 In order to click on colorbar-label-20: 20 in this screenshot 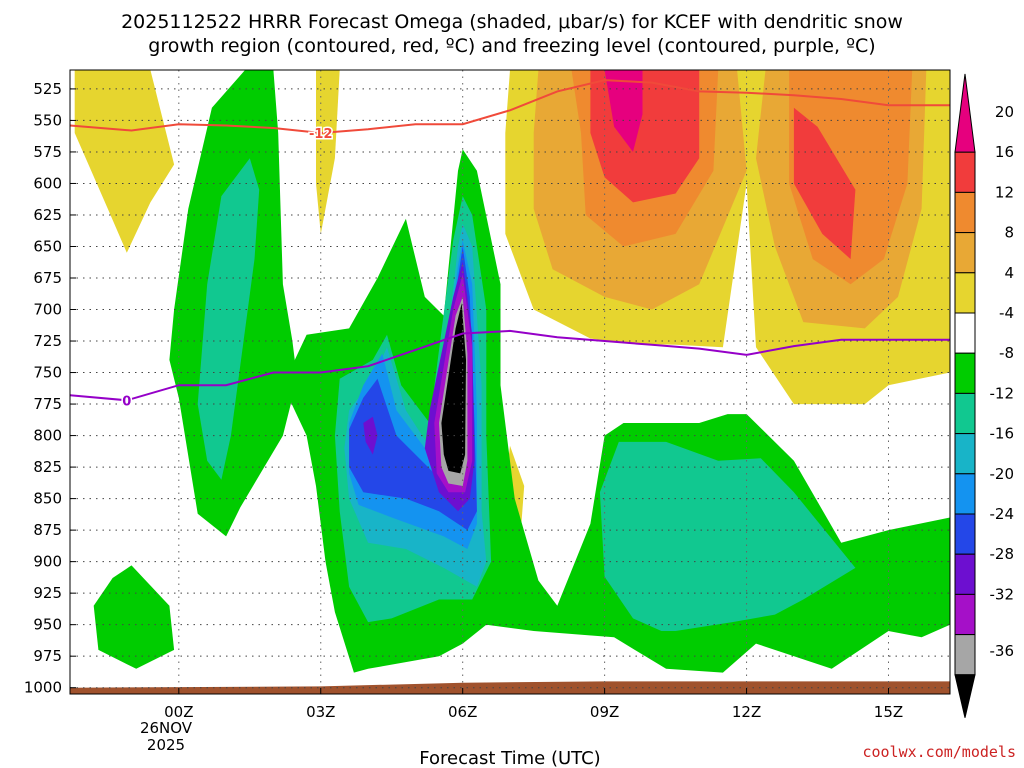, I will do `click(1004, 112)`.